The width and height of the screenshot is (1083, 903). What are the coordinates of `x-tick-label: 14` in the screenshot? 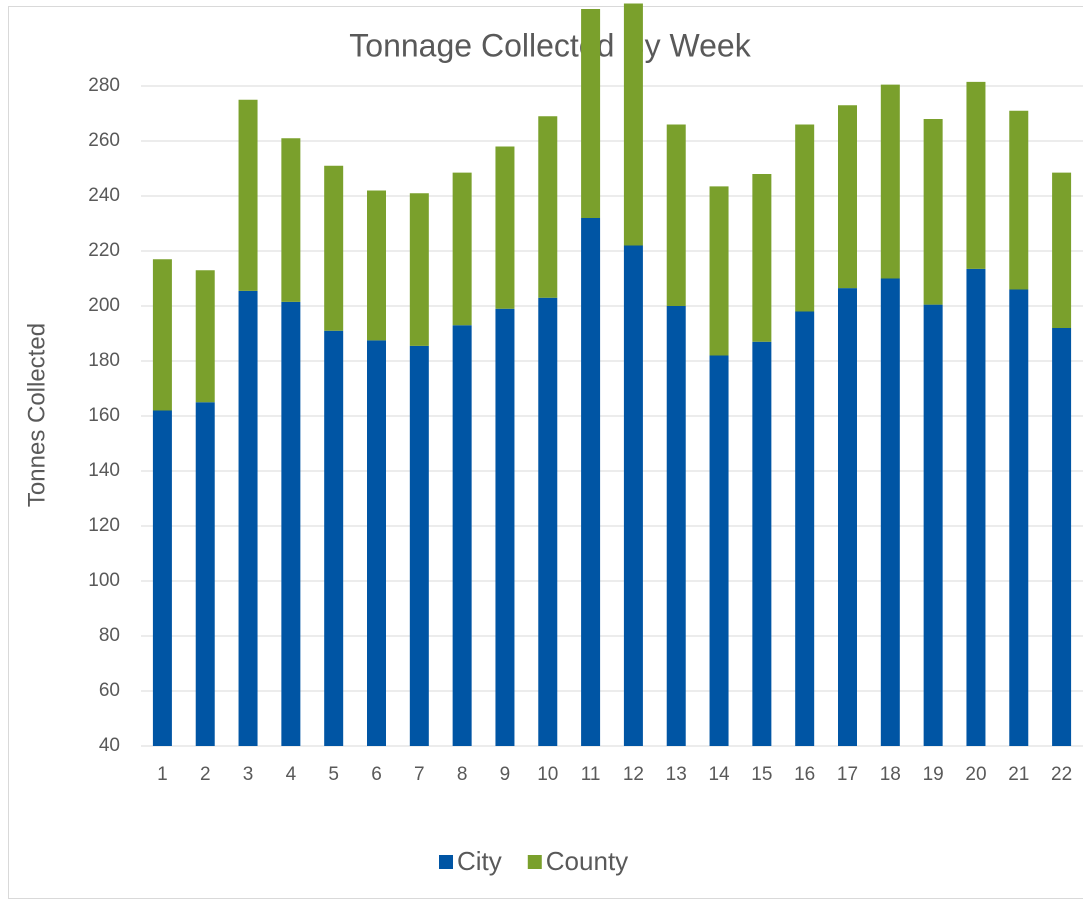 It's located at (719, 774).